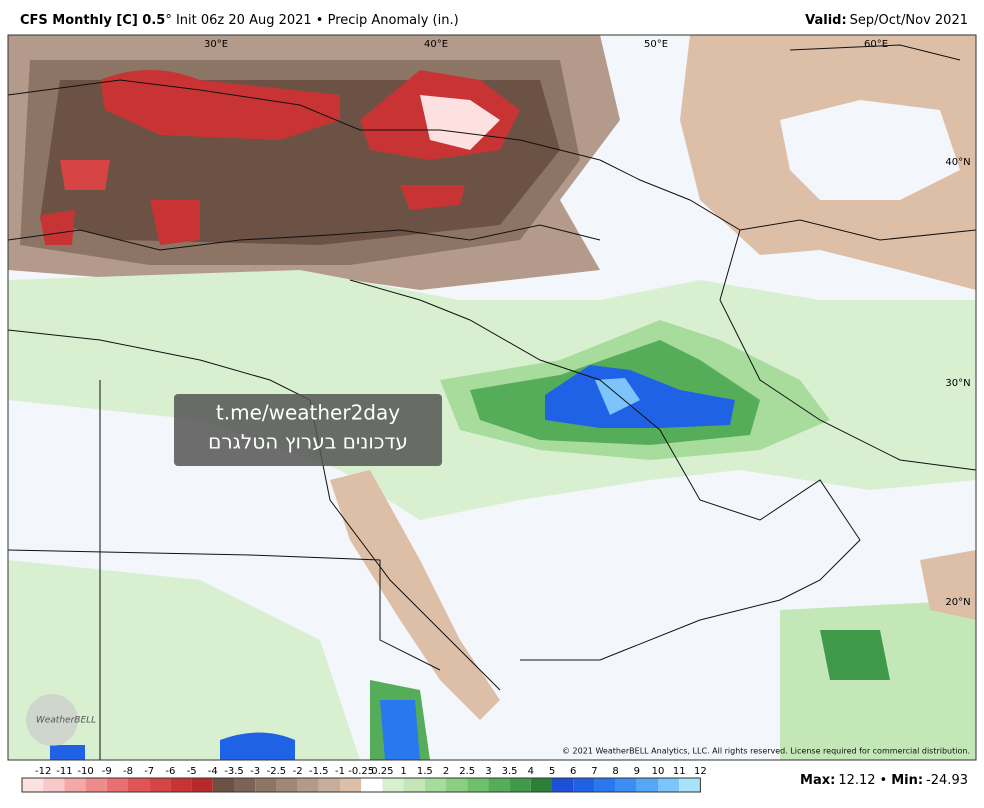  What do you see at coordinates (957, 162) in the screenshot?
I see `lat-label: 40°N` at bounding box center [957, 162].